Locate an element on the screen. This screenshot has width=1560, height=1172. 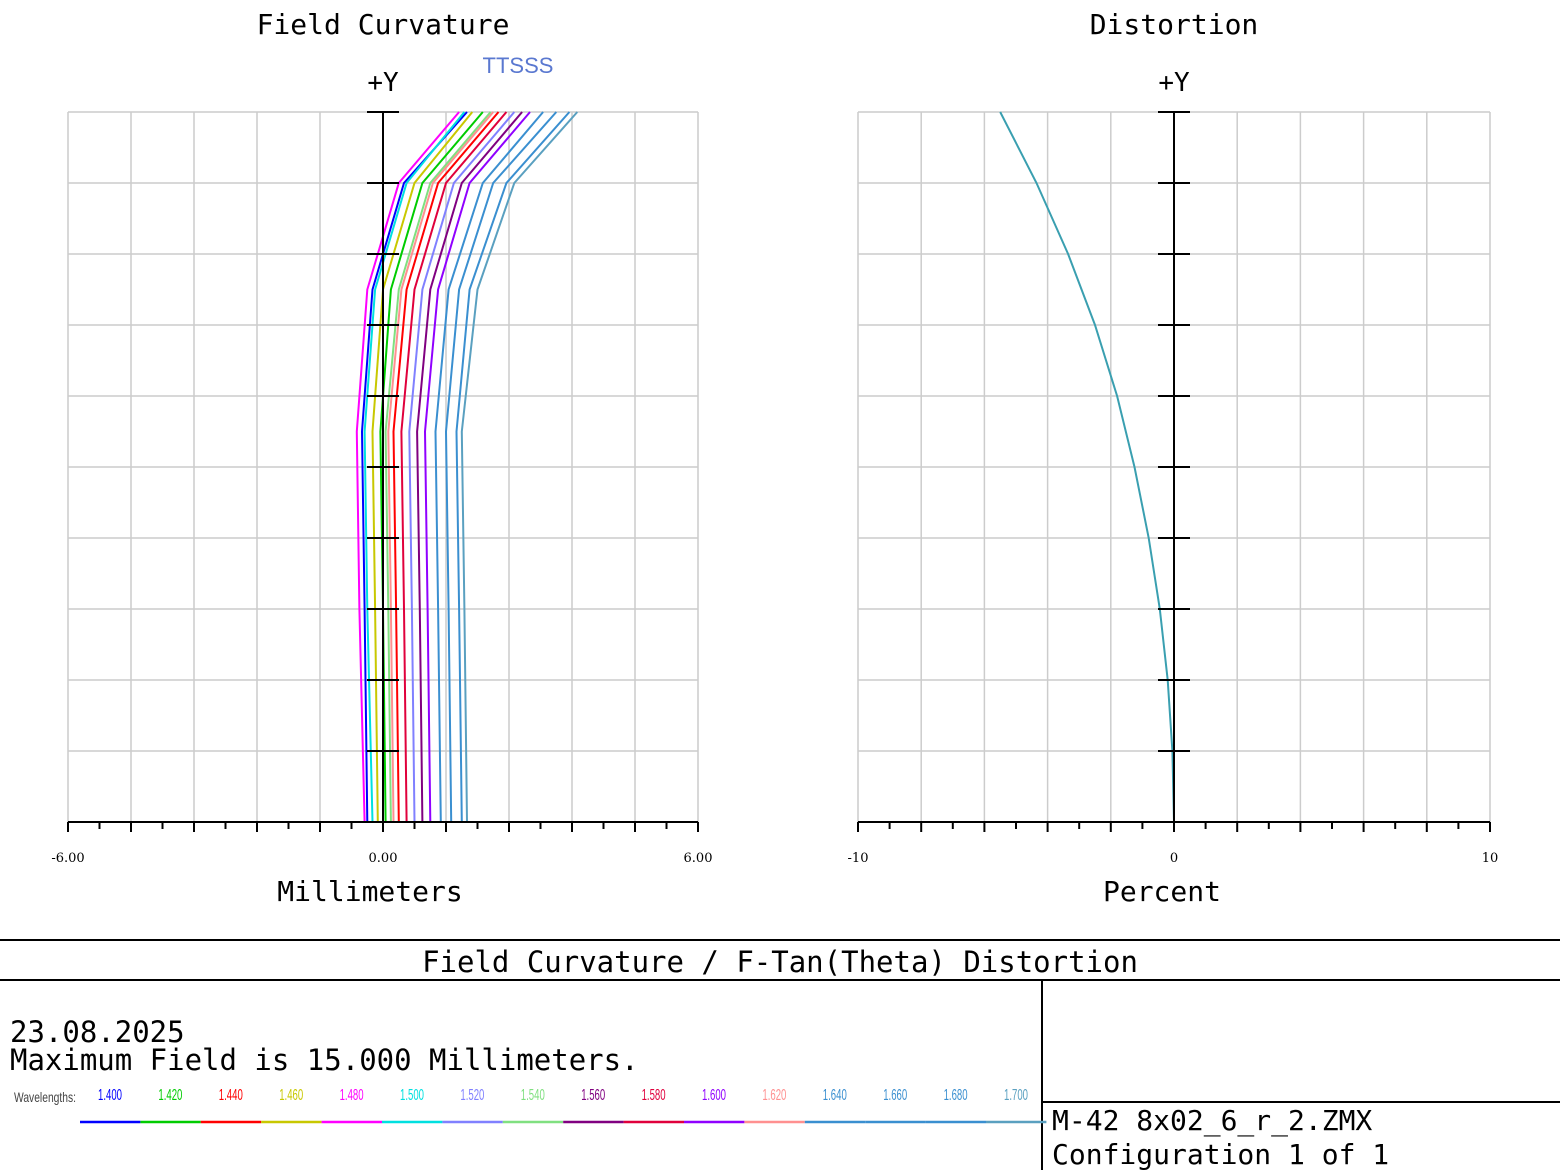
wavelength-label: 1.400 is located at coordinates (110, 1095).